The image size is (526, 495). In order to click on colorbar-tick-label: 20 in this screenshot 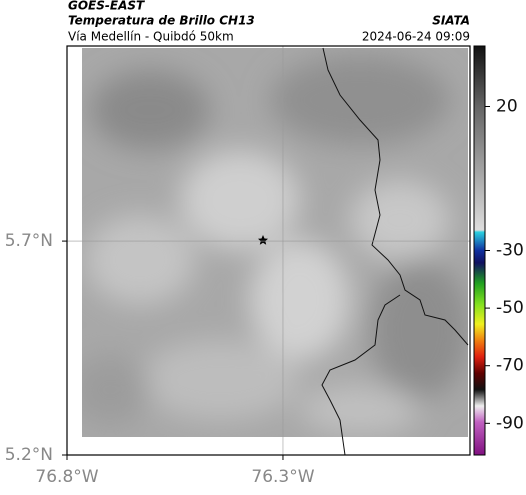, I will do `click(507, 106)`.